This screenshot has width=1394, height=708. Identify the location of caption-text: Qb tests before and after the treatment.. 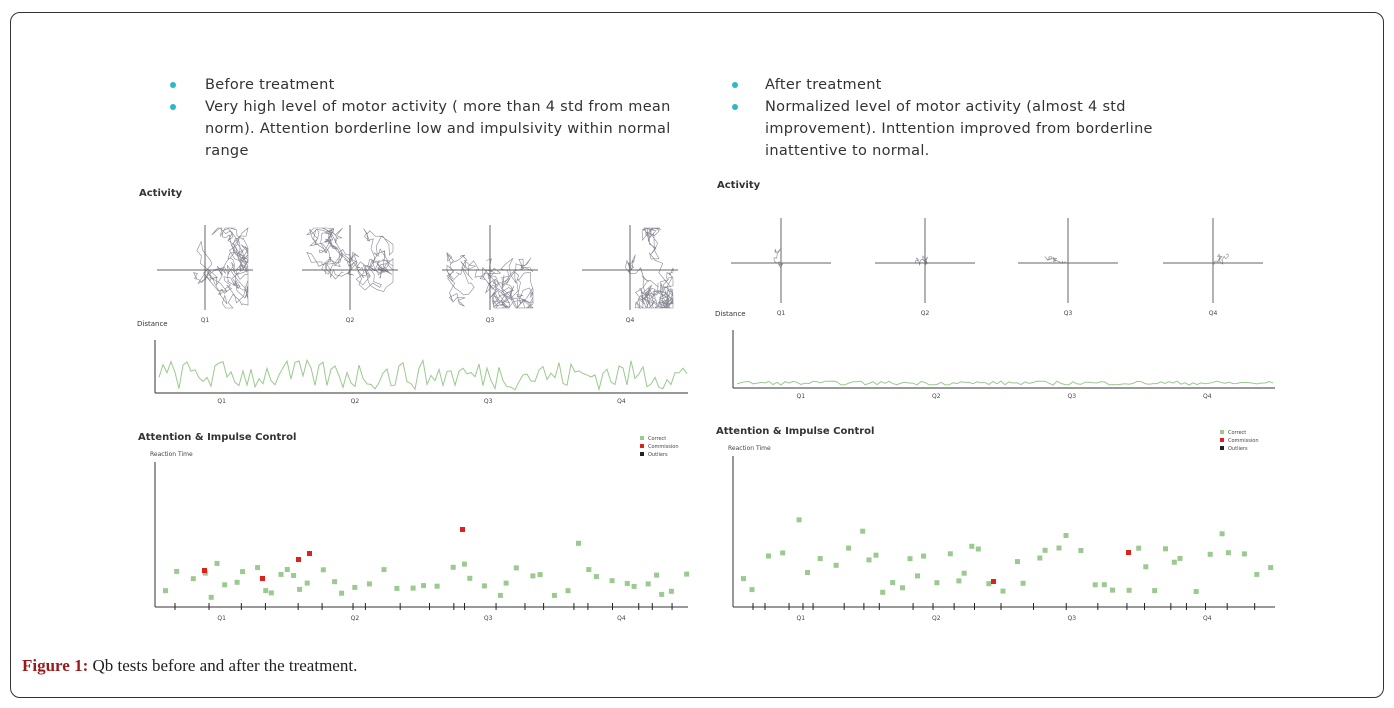
(225, 665).